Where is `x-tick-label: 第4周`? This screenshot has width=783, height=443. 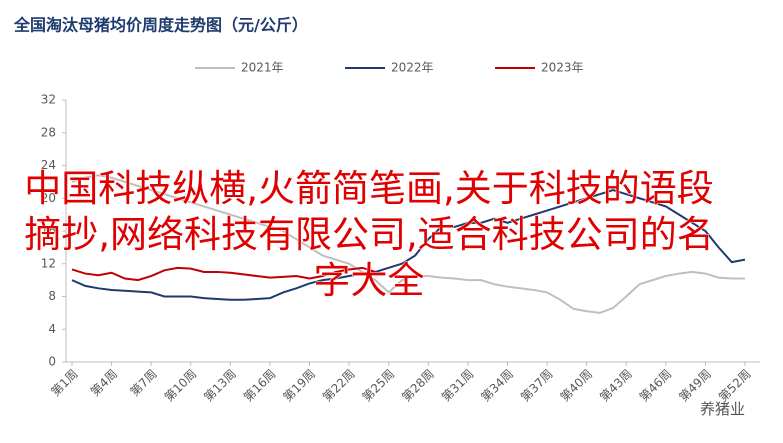
x-tick-label: 第4周 is located at coordinates (104, 383).